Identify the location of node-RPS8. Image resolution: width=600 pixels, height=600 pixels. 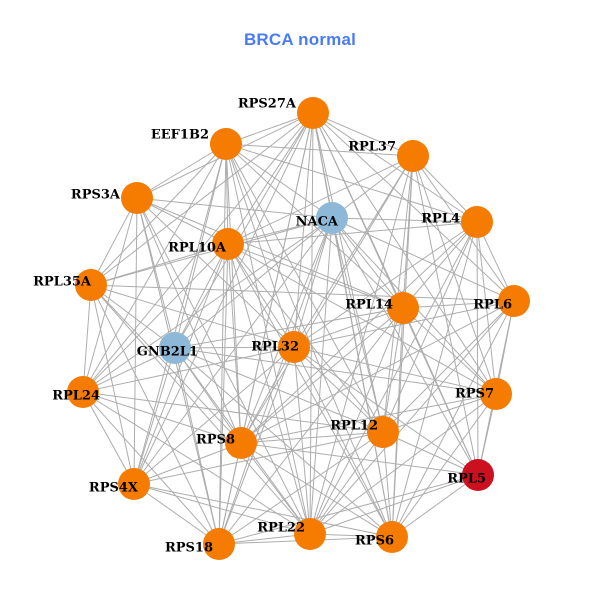
(241, 443).